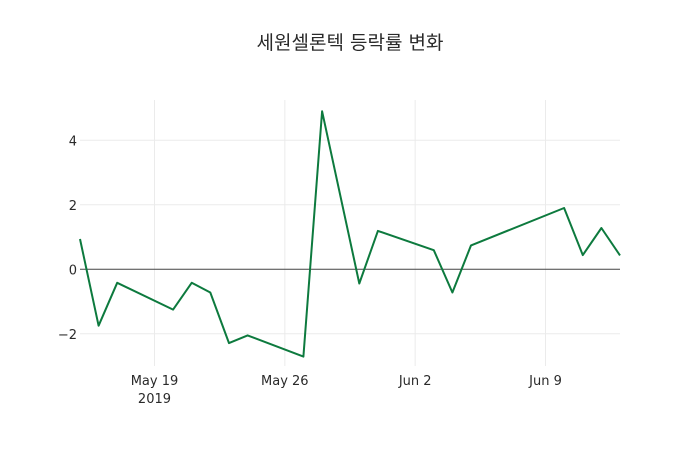 The width and height of the screenshot is (700, 450). I want to click on y-tick-label: 0, so click(73, 270).